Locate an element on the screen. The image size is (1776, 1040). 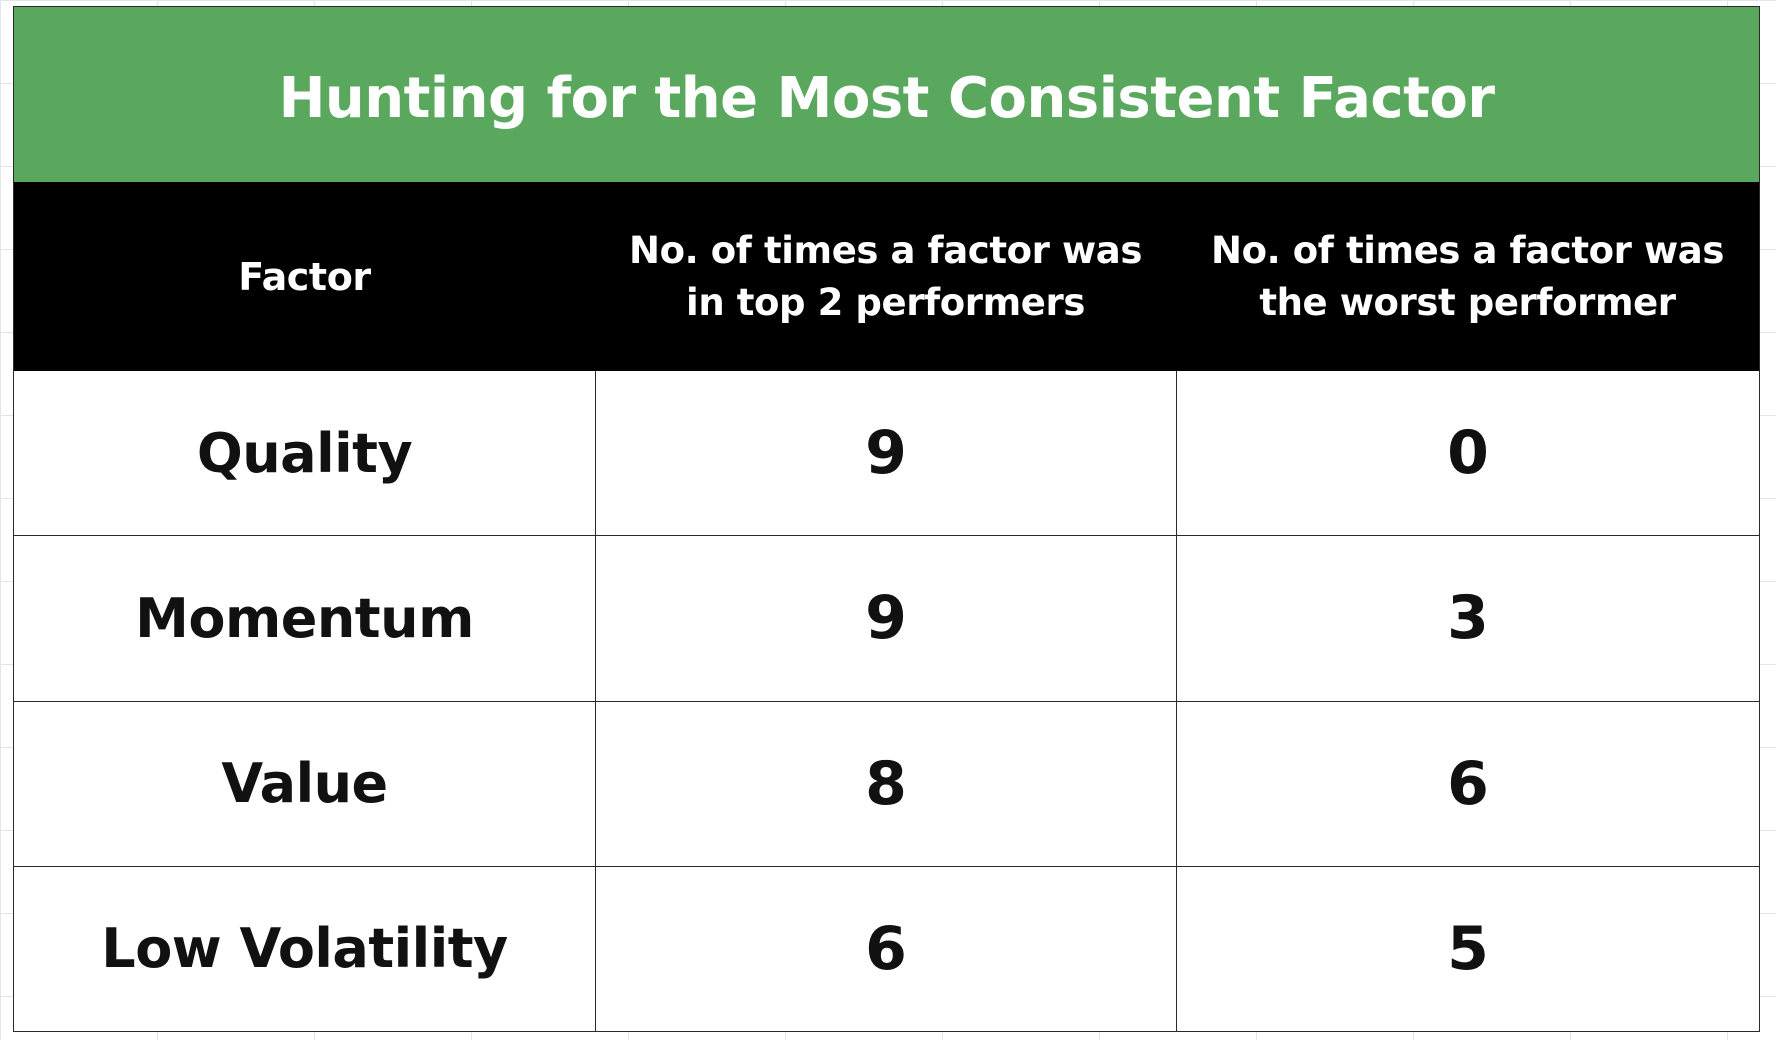
top2-count-cell: 6 is located at coordinates (885, 948).